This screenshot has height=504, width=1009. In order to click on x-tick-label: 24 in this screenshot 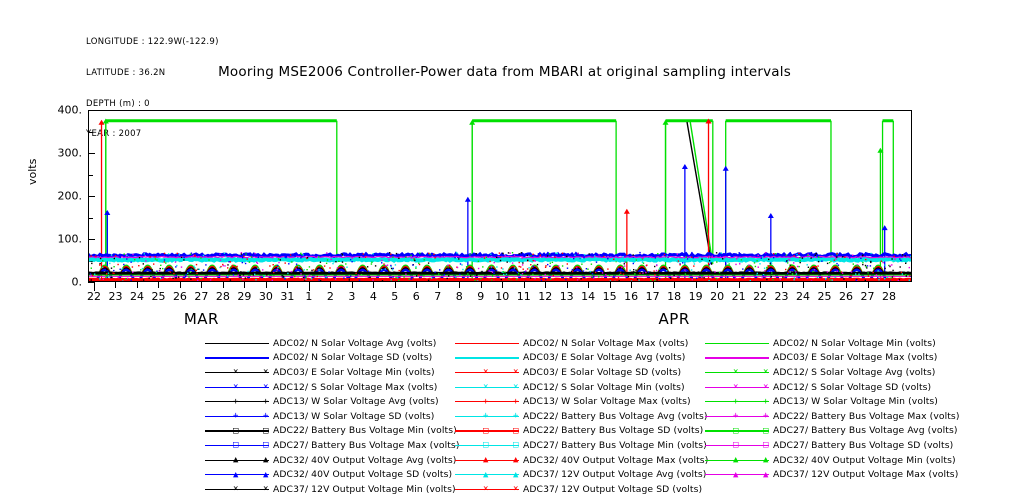, I will do `click(803, 296)`.